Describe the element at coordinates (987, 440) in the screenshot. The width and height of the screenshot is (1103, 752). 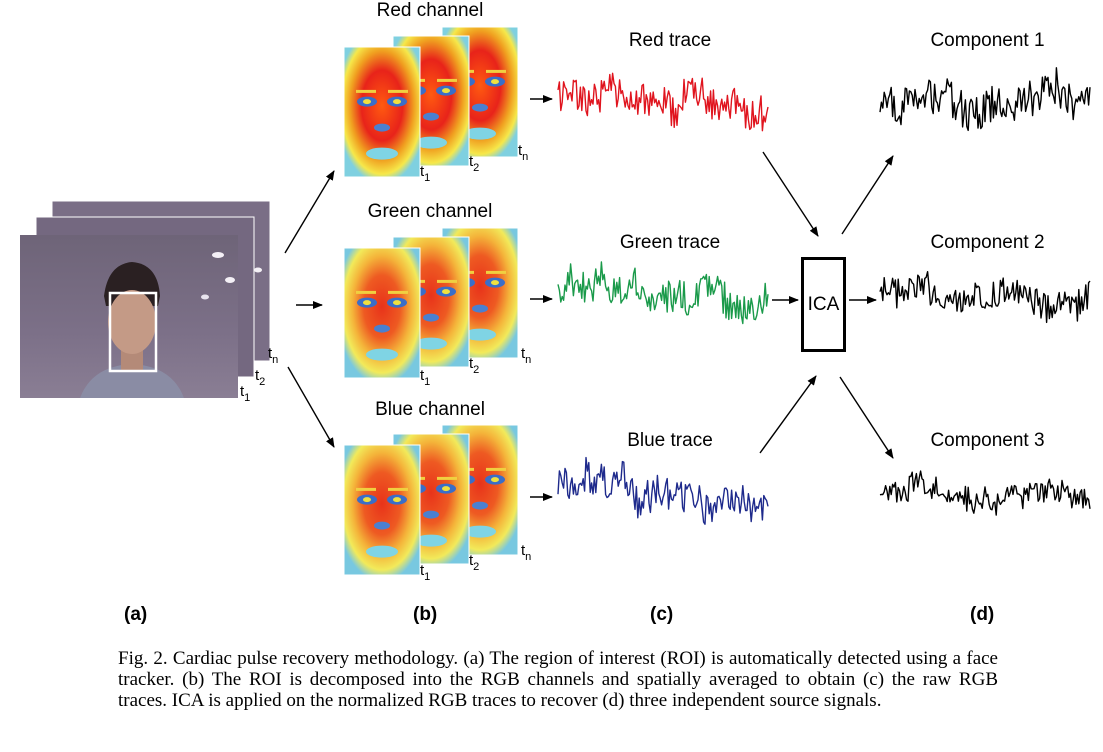
I see `component-3-title: Component 3` at that location.